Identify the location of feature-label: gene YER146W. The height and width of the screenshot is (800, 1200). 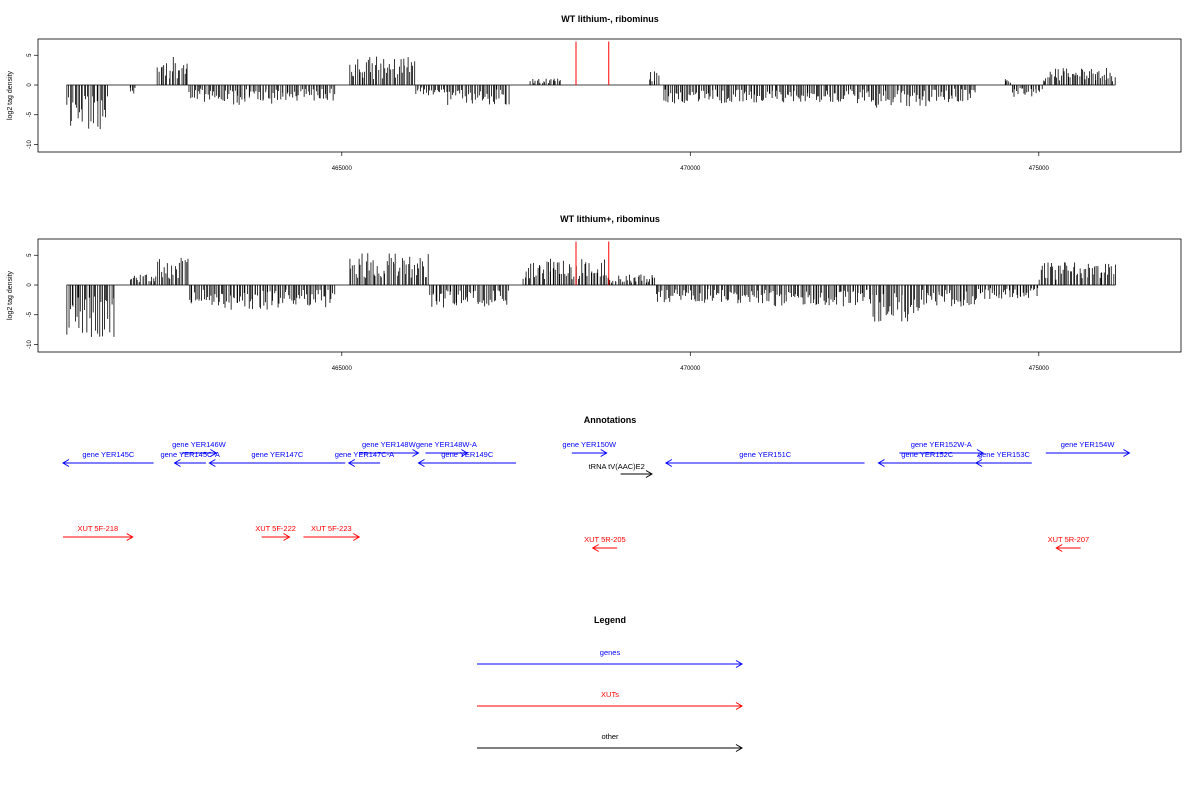
(199, 444).